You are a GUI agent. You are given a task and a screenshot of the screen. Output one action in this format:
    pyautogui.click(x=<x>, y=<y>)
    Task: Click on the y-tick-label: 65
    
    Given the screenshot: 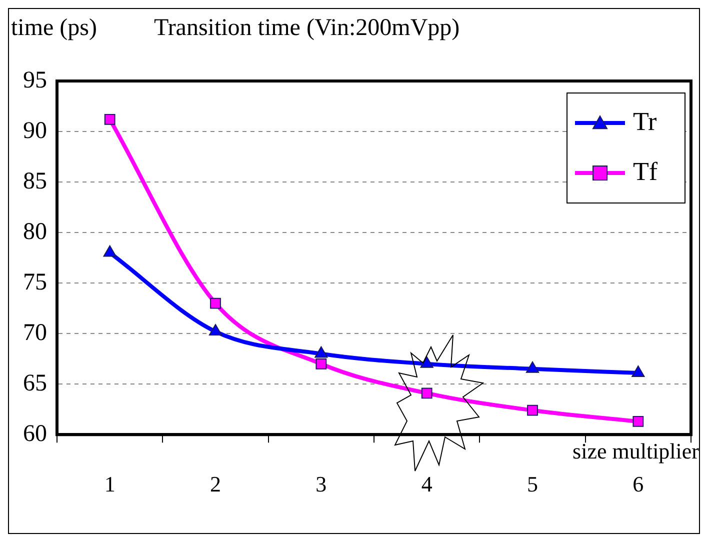 What is the action you would take?
    pyautogui.click(x=35, y=383)
    